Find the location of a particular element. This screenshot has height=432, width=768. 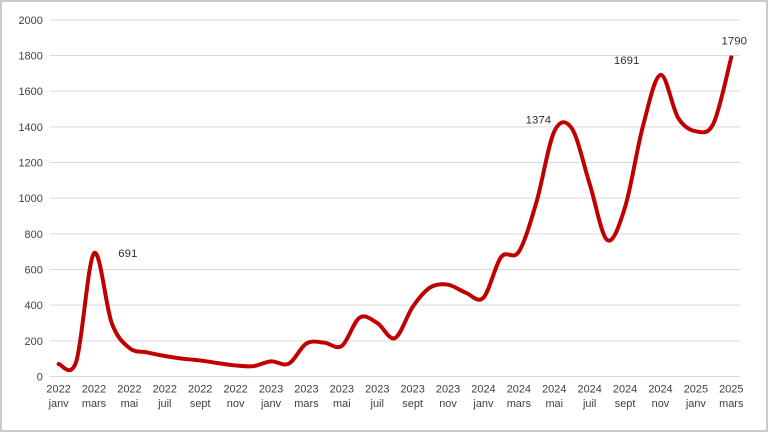

y-axis-tick-label: 400 is located at coordinates (34, 306).